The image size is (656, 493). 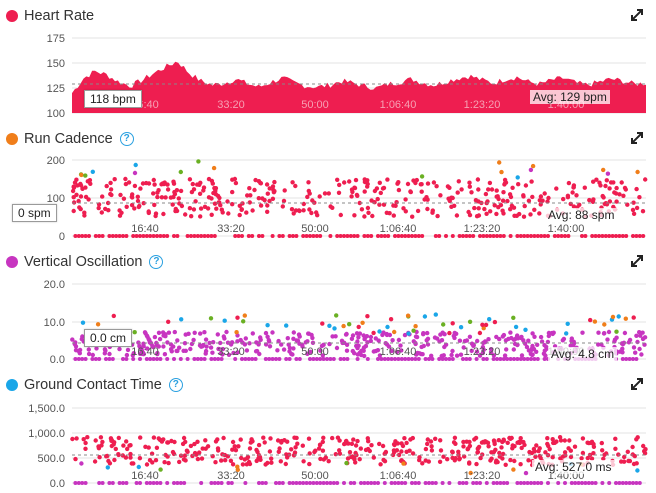 I want to click on heart-rate-tooltip: 118 bpm, so click(x=113, y=99).